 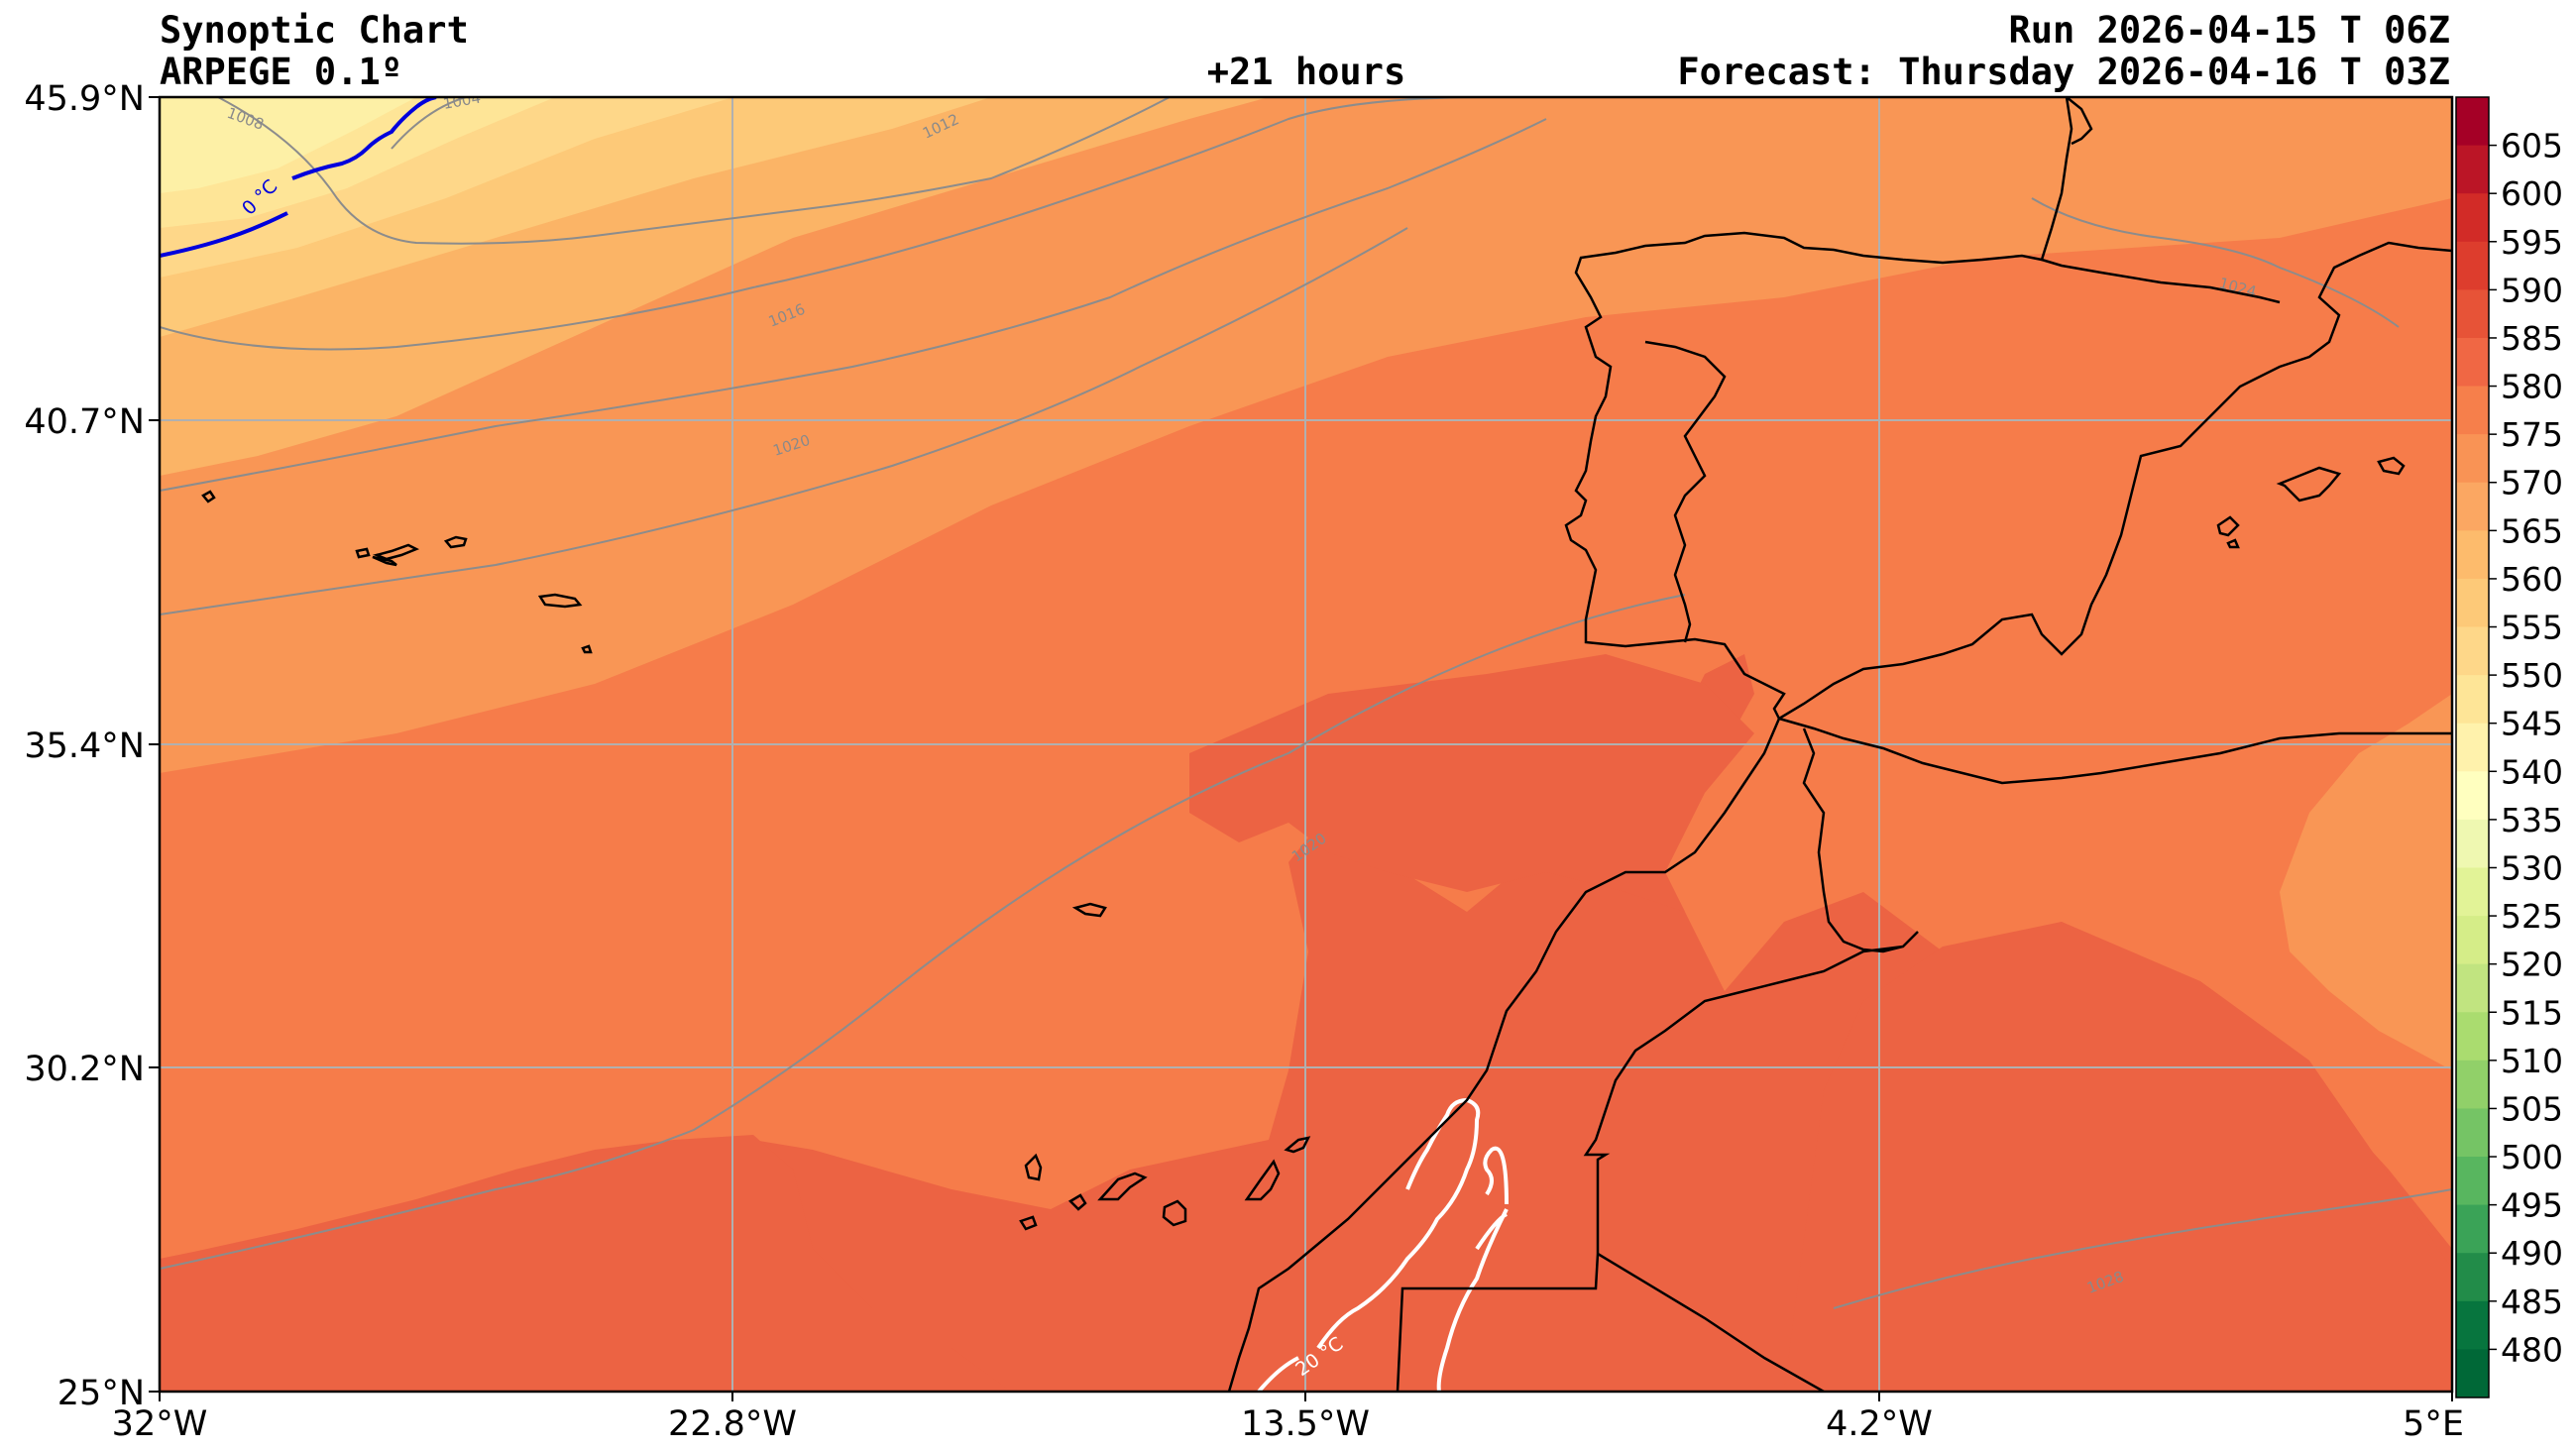 What do you see at coordinates (281, 72) in the screenshot?
I see `model-name: ARPEGE 0.1º` at bounding box center [281, 72].